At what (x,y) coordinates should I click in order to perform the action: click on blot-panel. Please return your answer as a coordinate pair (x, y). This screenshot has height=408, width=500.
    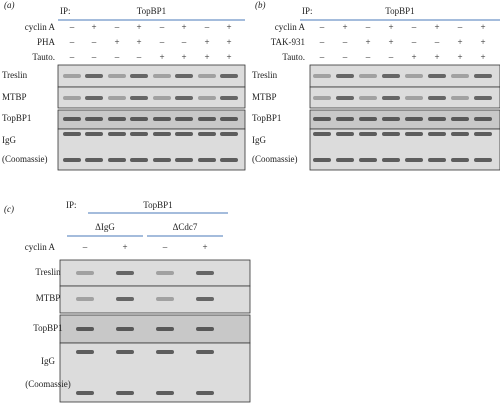
    Looking at the image, I should click on (155, 273).